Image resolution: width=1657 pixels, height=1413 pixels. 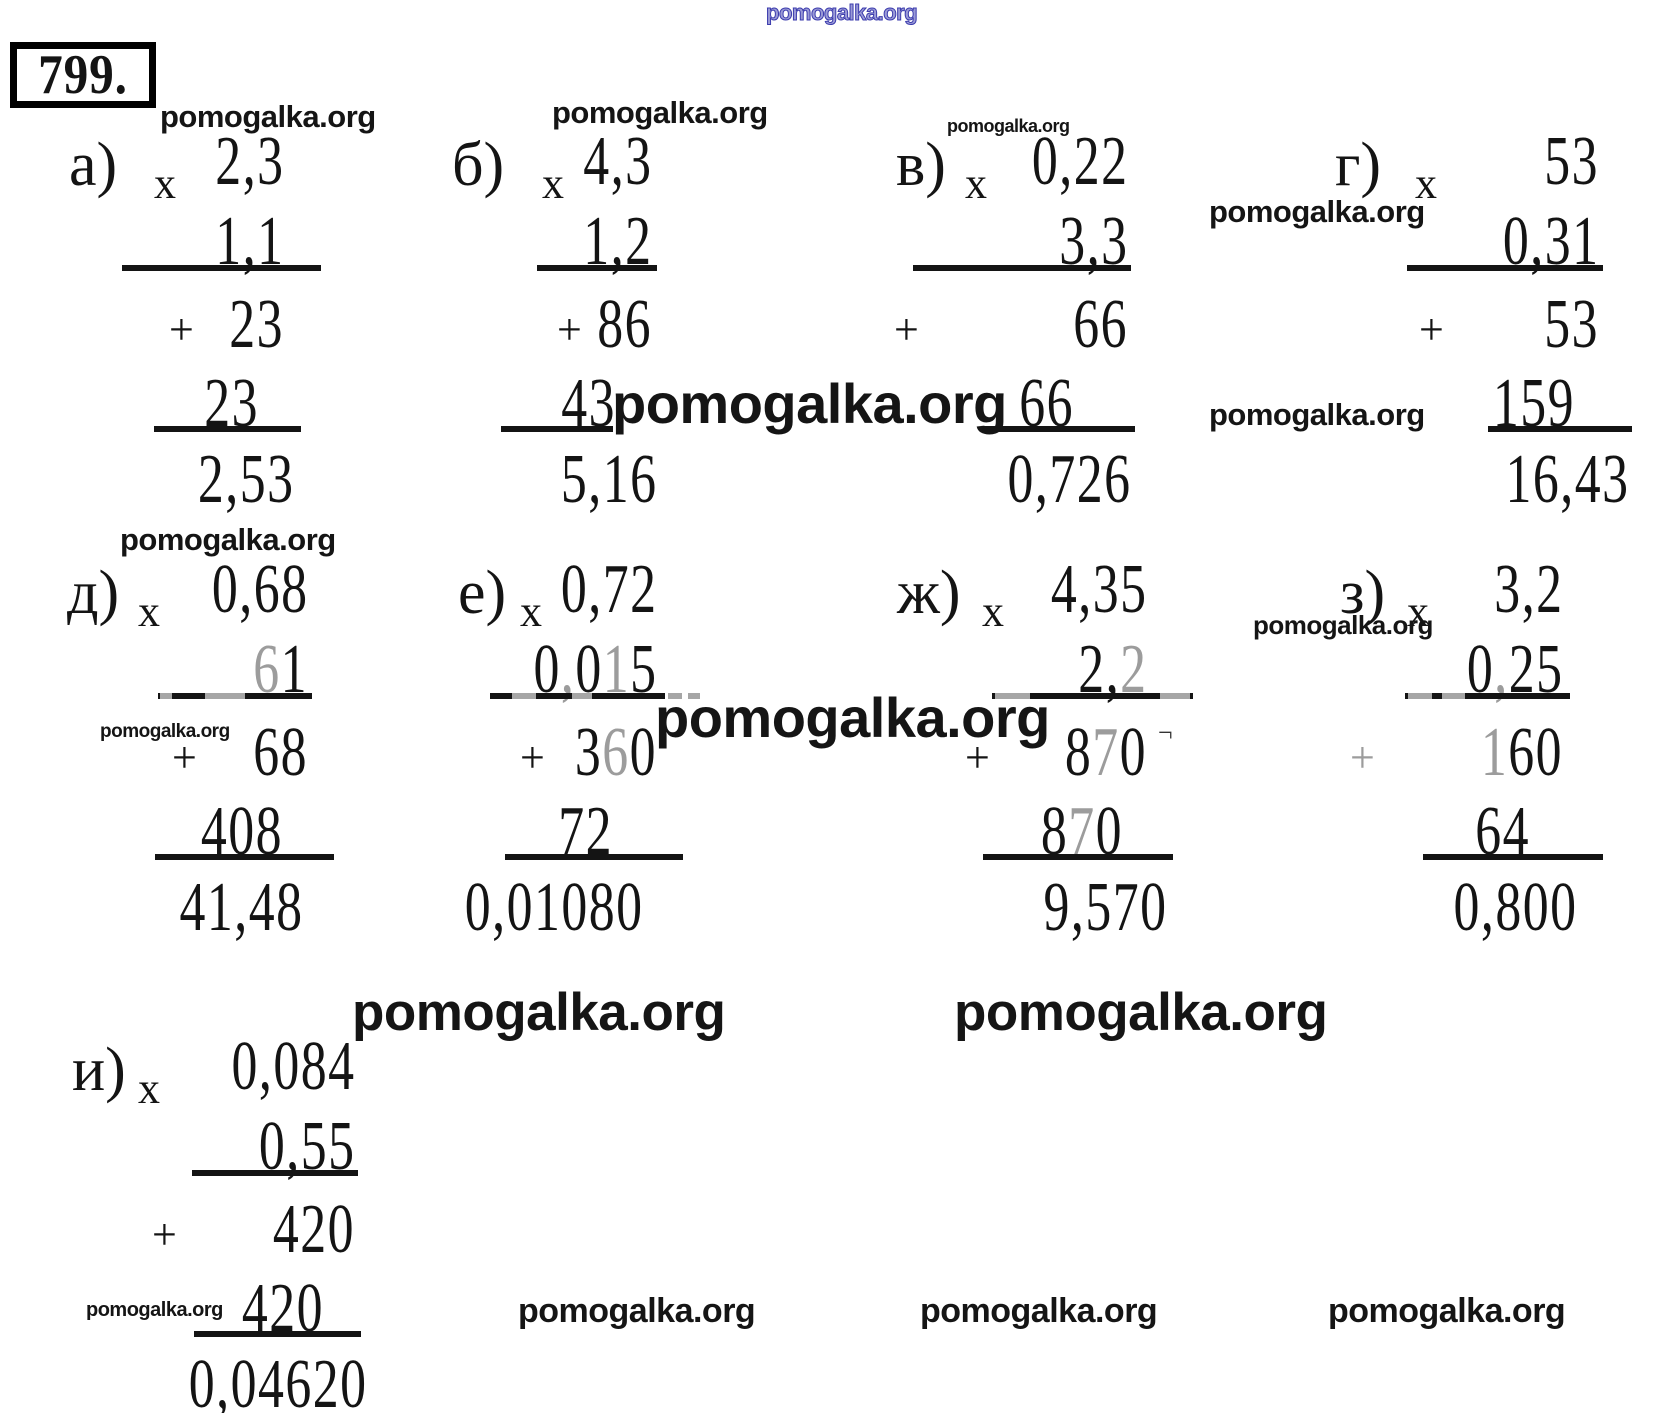 I want to click on multiplier: 61, so click(x=280, y=669).